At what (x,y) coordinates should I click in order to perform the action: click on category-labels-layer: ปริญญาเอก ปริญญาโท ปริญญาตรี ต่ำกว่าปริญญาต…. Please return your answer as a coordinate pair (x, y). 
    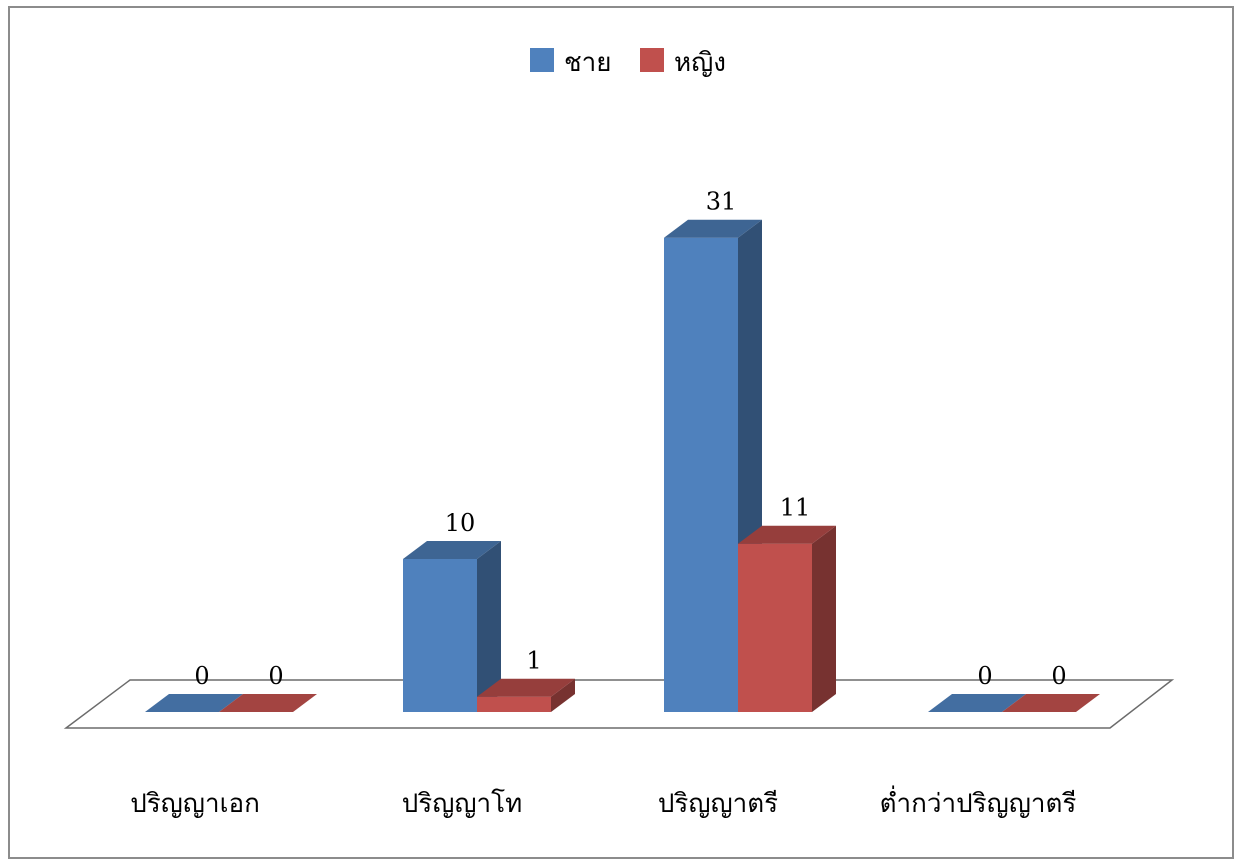
    Looking at the image, I should click on (603, 802).